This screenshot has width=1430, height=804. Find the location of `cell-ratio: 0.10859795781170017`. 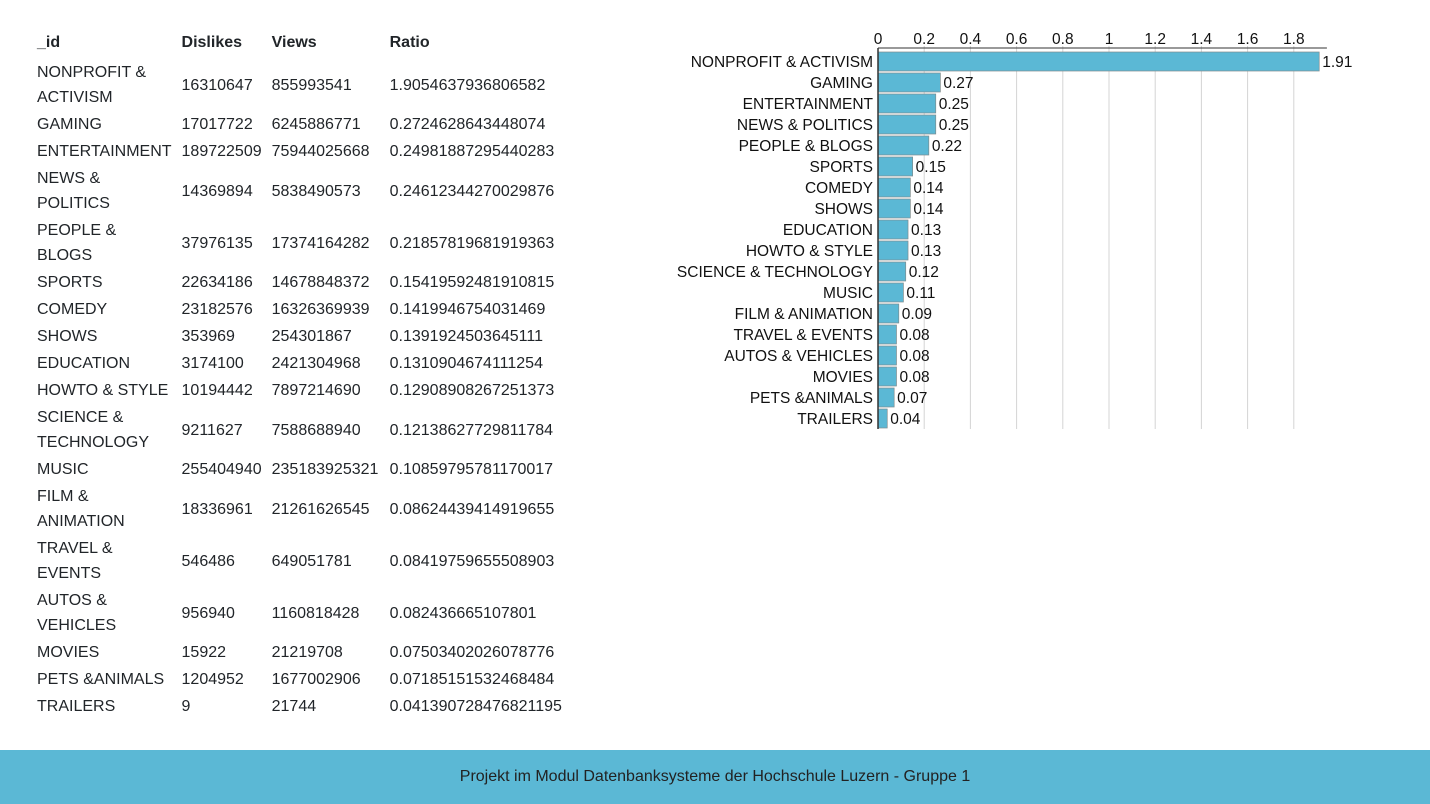

cell-ratio: 0.10859795781170017 is located at coordinates (471, 469).